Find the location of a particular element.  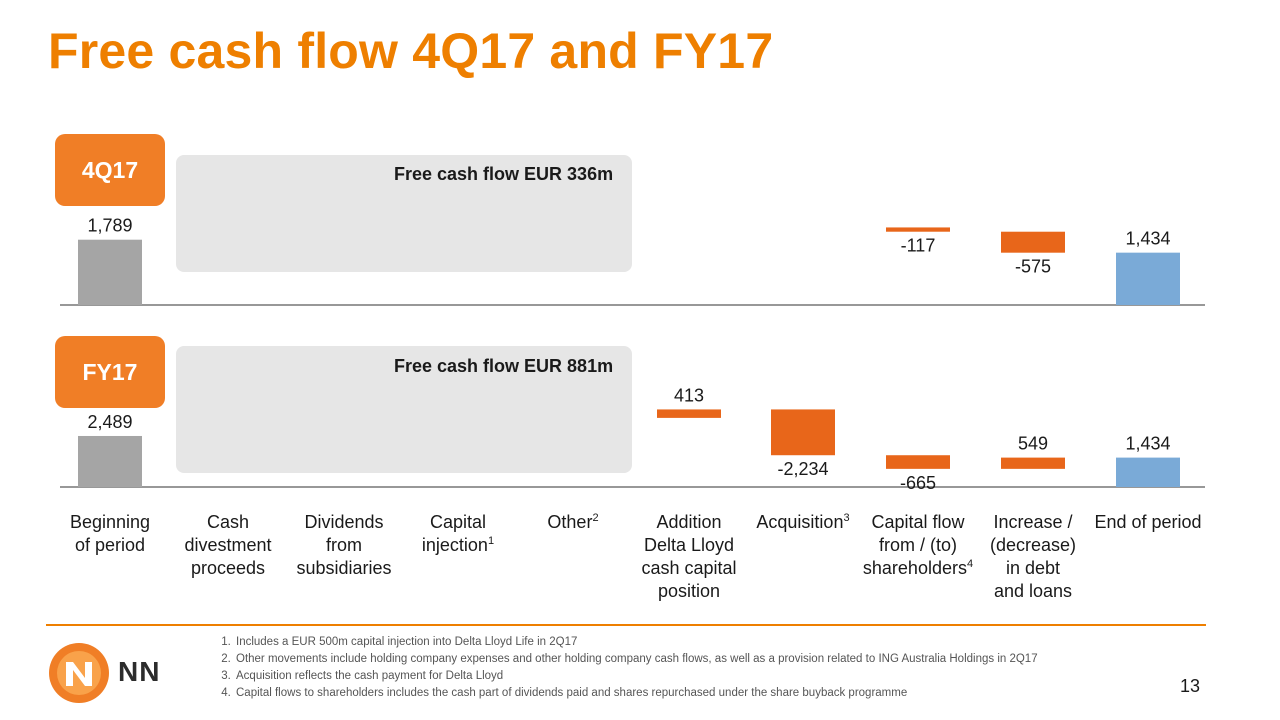

page-number: 13 is located at coordinates (1190, 686).